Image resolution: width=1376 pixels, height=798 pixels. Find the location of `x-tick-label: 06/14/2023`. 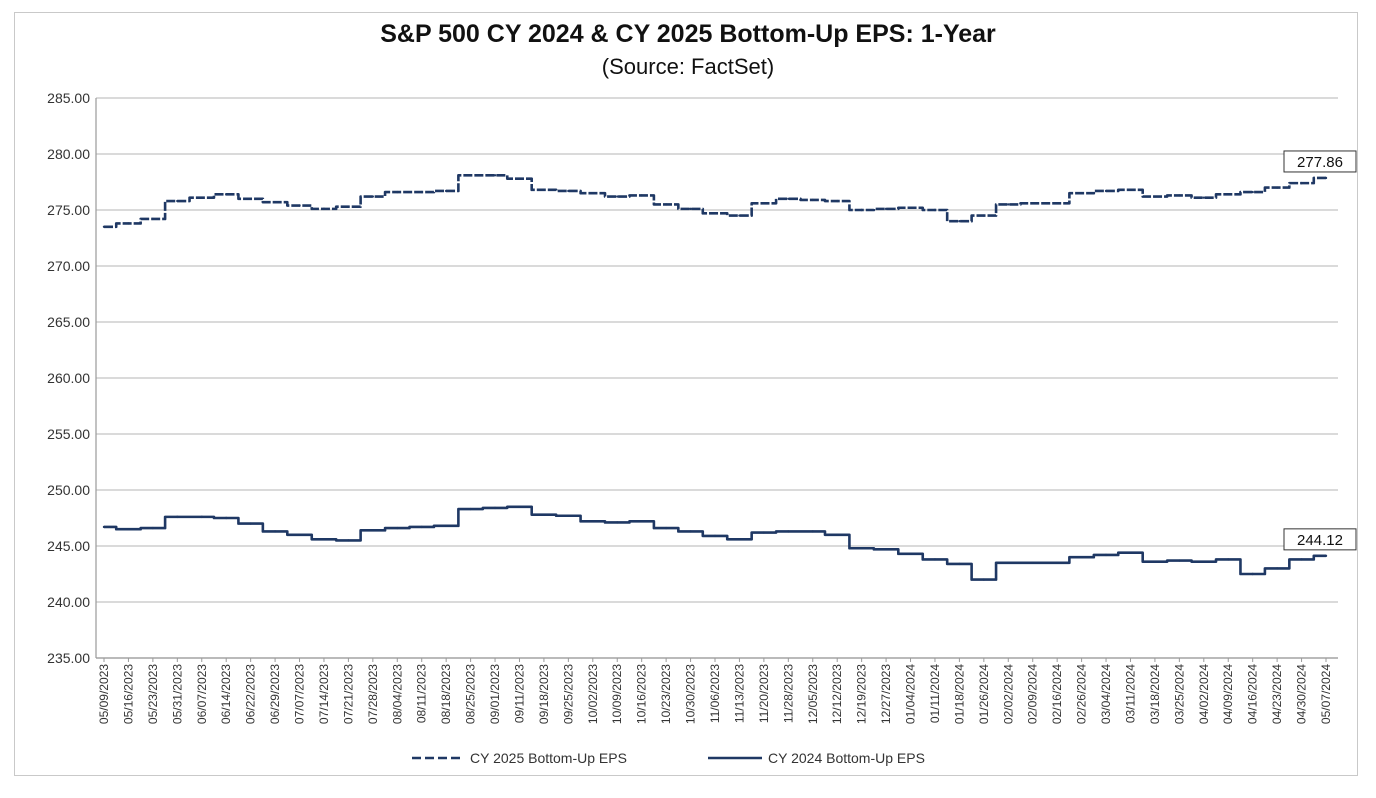

x-tick-label: 06/14/2023 is located at coordinates (226, 694).